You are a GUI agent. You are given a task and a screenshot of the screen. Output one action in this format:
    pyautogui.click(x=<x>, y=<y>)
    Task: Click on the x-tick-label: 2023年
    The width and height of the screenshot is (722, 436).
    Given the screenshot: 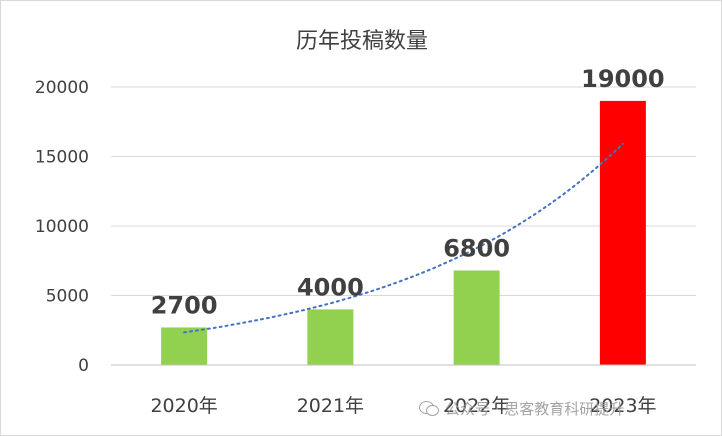 What is the action you would take?
    pyautogui.click(x=622, y=406)
    